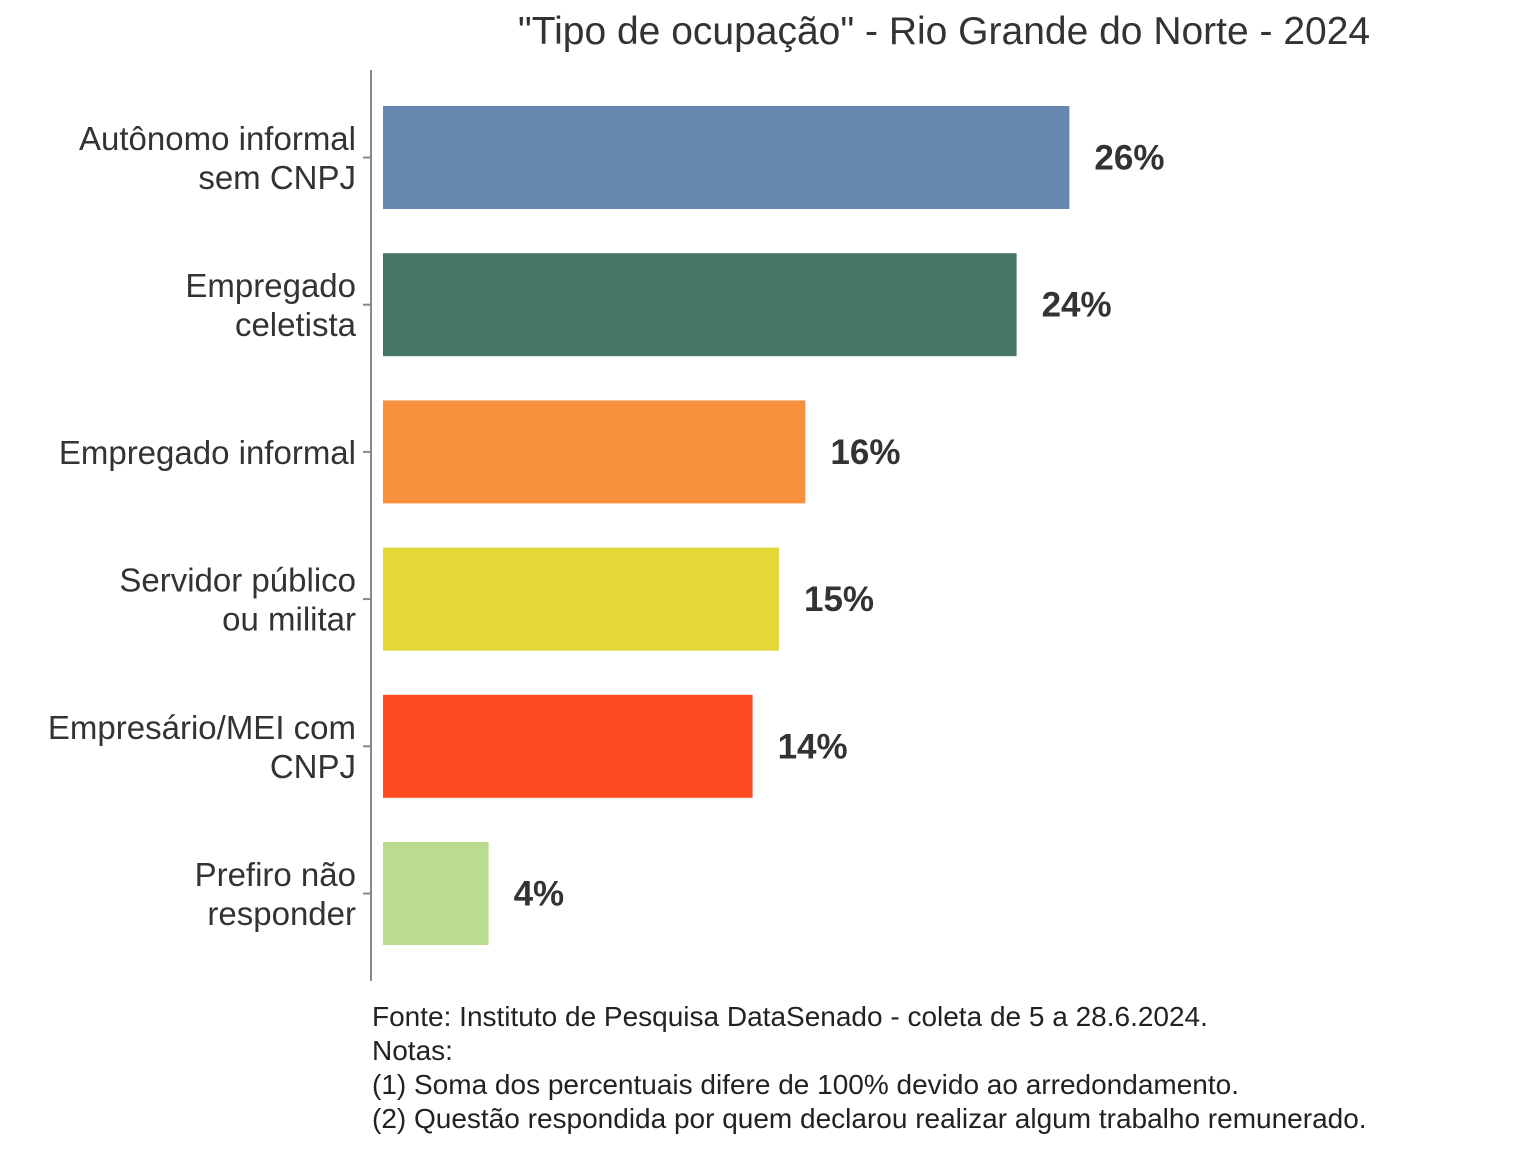 Image resolution: width=1536 pixels, height=1152 pixels. Describe the element at coordinates (813, 746) in the screenshot. I see `value-label-4: 14%` at that location.